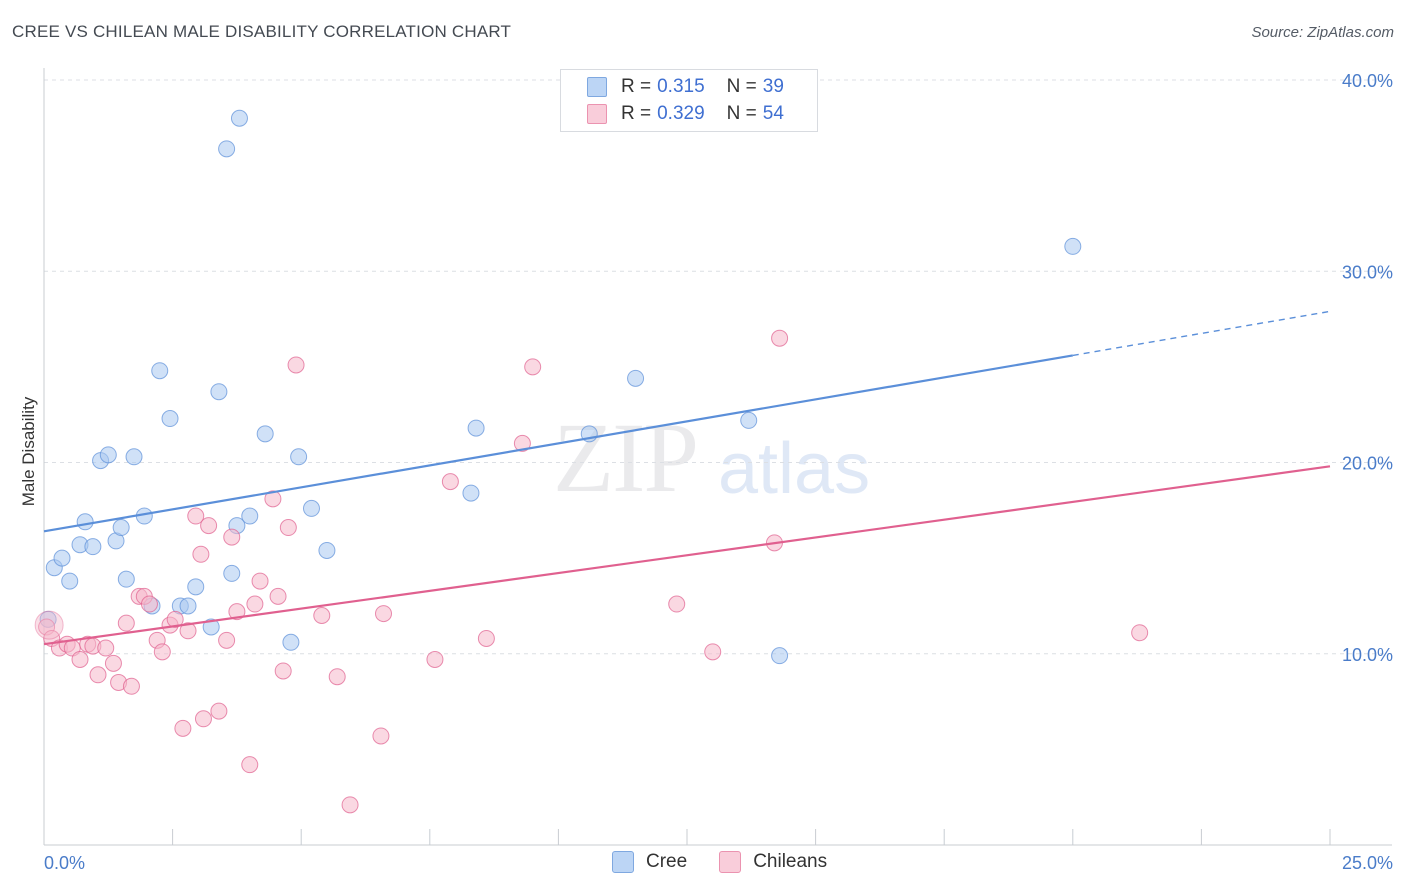  What do you see at coordinates (623, 862) in the screenshot?
I see `legend-swatch-cree` at bounding box center [623, 862].